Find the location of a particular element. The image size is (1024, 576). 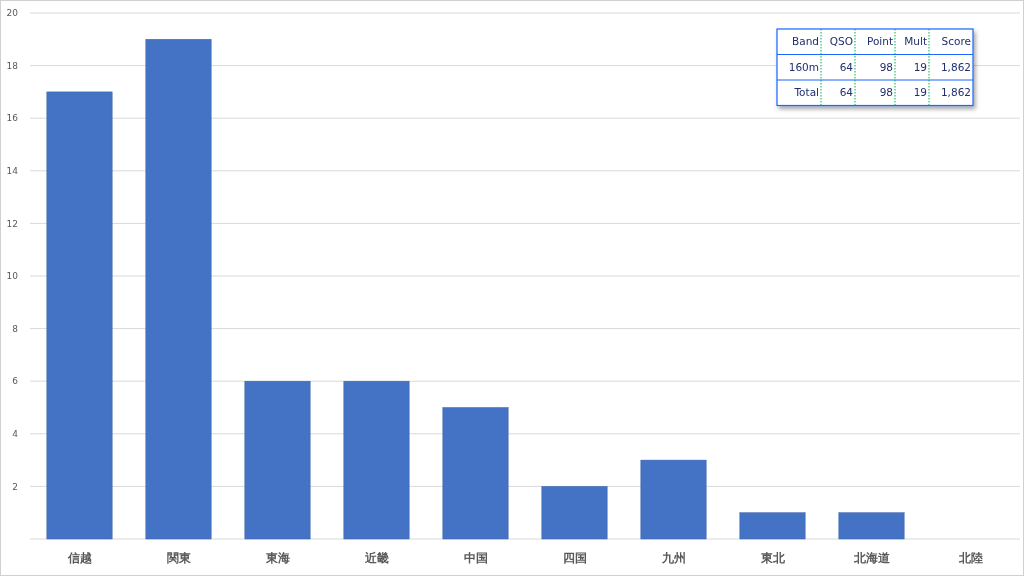

y-tick-label: 14 is located at coordinates (12, 170).